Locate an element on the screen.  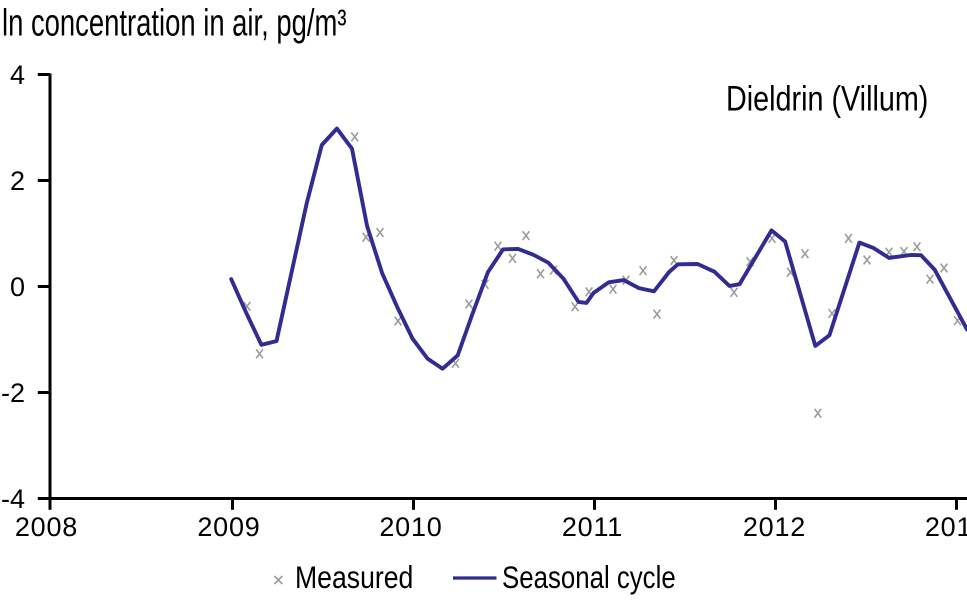
svg-text: 0 is located at coordinates (17, 287).